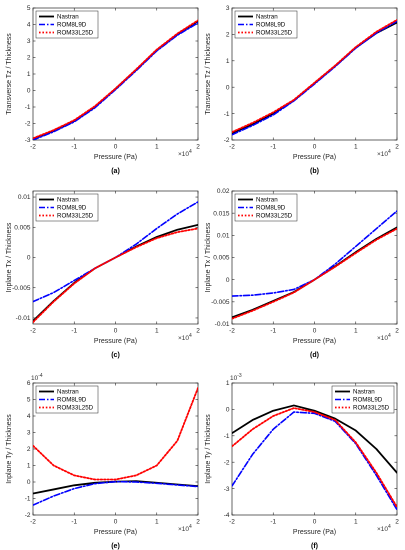  Describe the element at coordinates (115, 355) in the screenshot. I see `panel-label: (c)` at that location.